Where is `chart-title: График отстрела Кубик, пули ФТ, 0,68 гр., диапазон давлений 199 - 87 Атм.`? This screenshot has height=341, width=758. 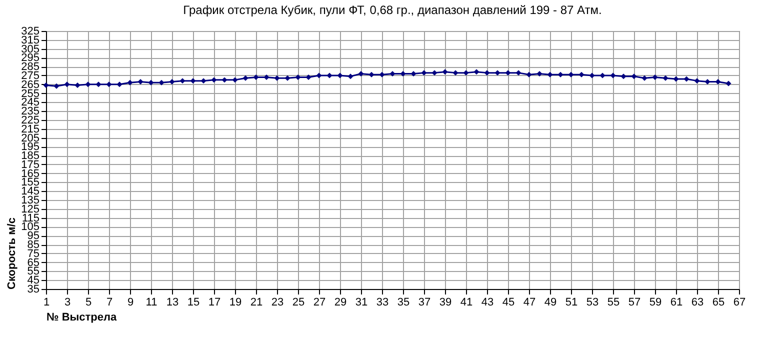 chart-title: График отстрела Кубик, пули ФТ, 0,68 гр., диапазон давлений 199 - 87 Атм. is located at coordinates (392, 10).